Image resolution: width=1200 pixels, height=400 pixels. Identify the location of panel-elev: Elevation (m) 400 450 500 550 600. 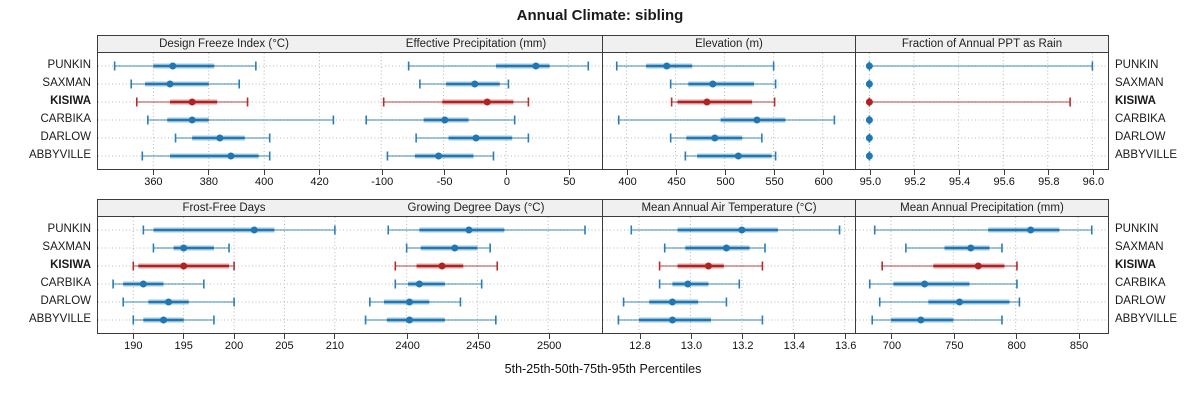
(729, 114).